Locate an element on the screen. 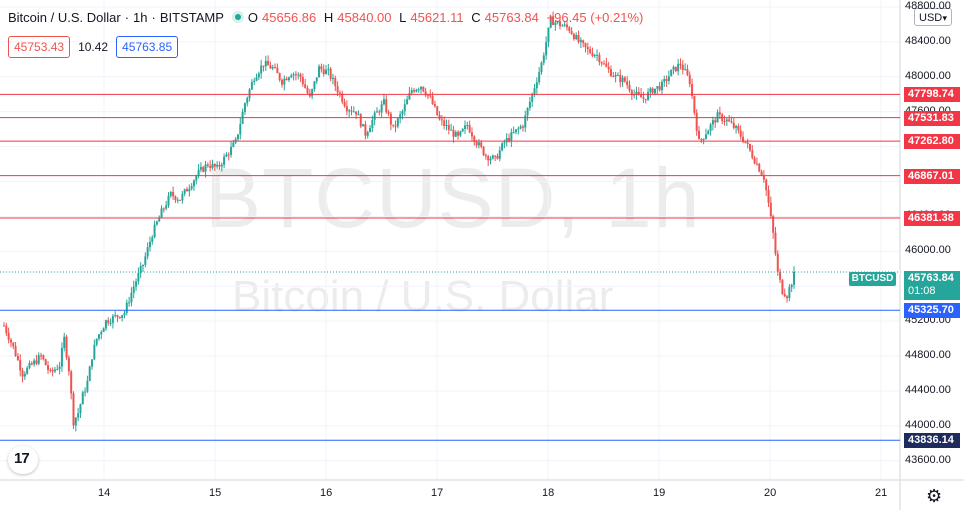 This screenshot has height=510, width=964. time-tick-label: 19 is located at coordinates (659, 493).